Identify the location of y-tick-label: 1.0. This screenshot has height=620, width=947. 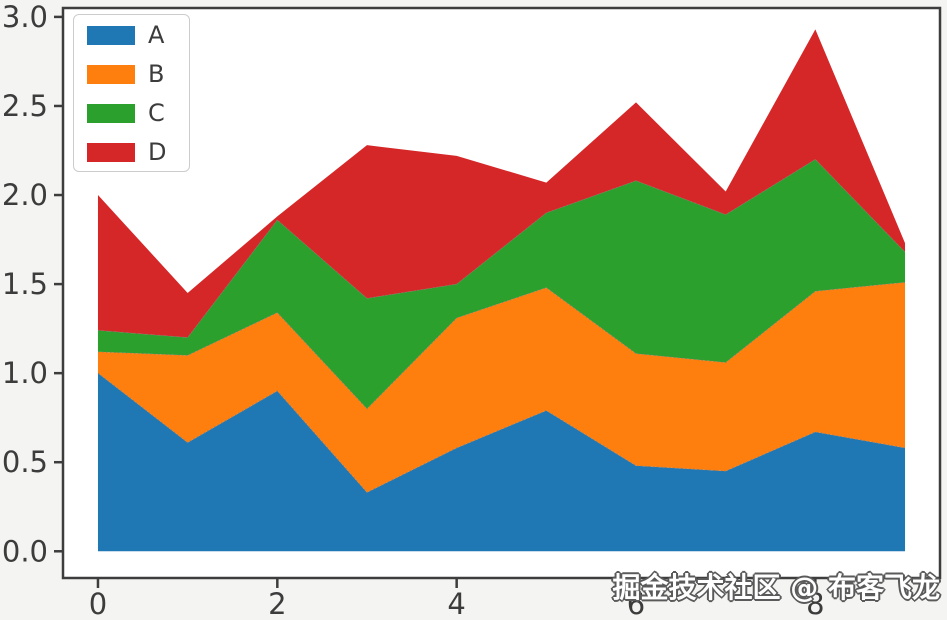
(25, 373).